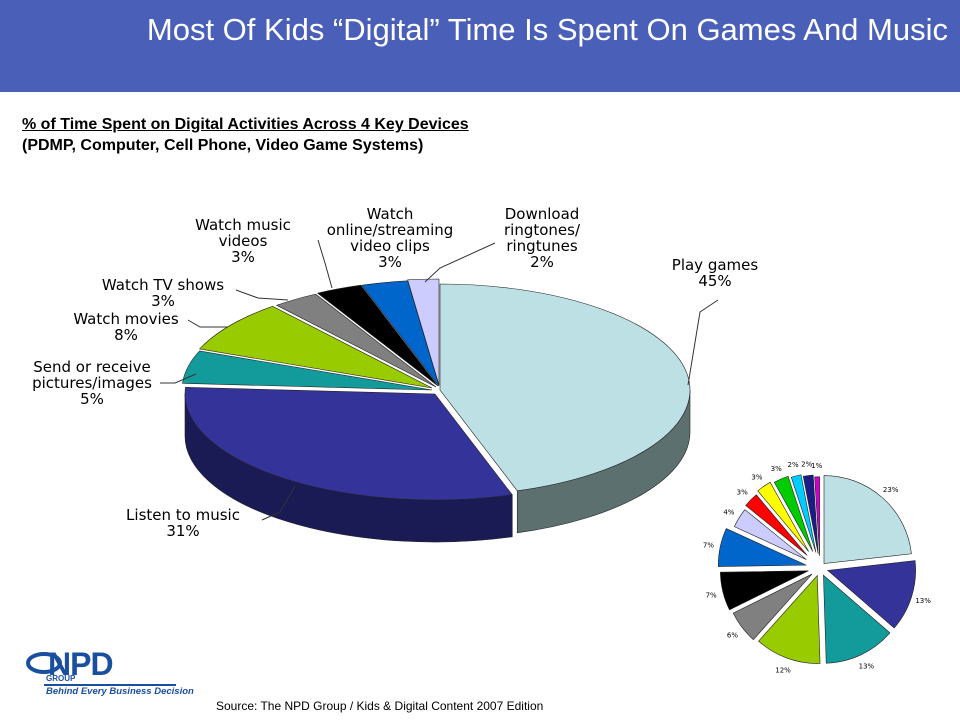 This screenshot has width=960, height=720. Describe the element at coordinates (278, 503) in the screenshot. I see `leader-line-listen-to-music` at that location.